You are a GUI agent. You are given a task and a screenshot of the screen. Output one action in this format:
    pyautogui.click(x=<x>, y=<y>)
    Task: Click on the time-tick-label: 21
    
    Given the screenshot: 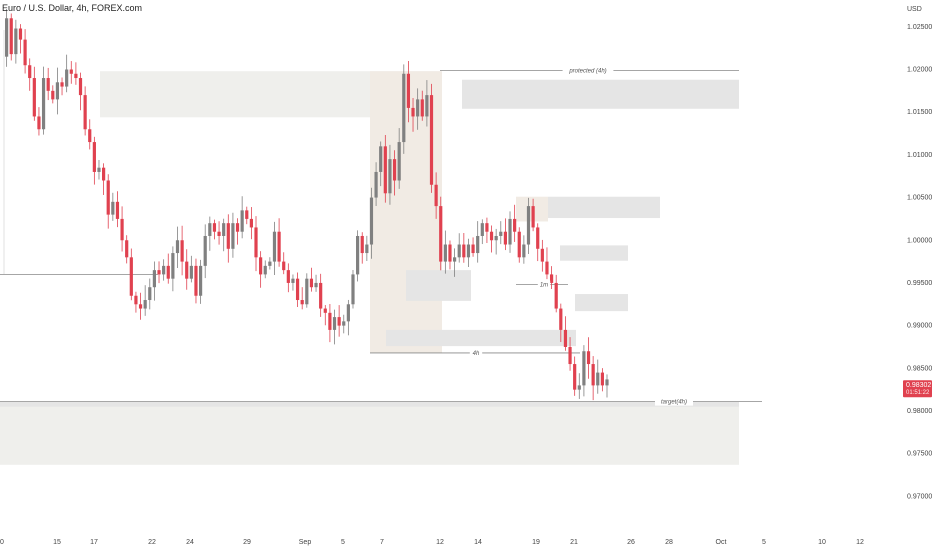 What is the action you would take?
    pyautogui.click(x=574, y=542)
    